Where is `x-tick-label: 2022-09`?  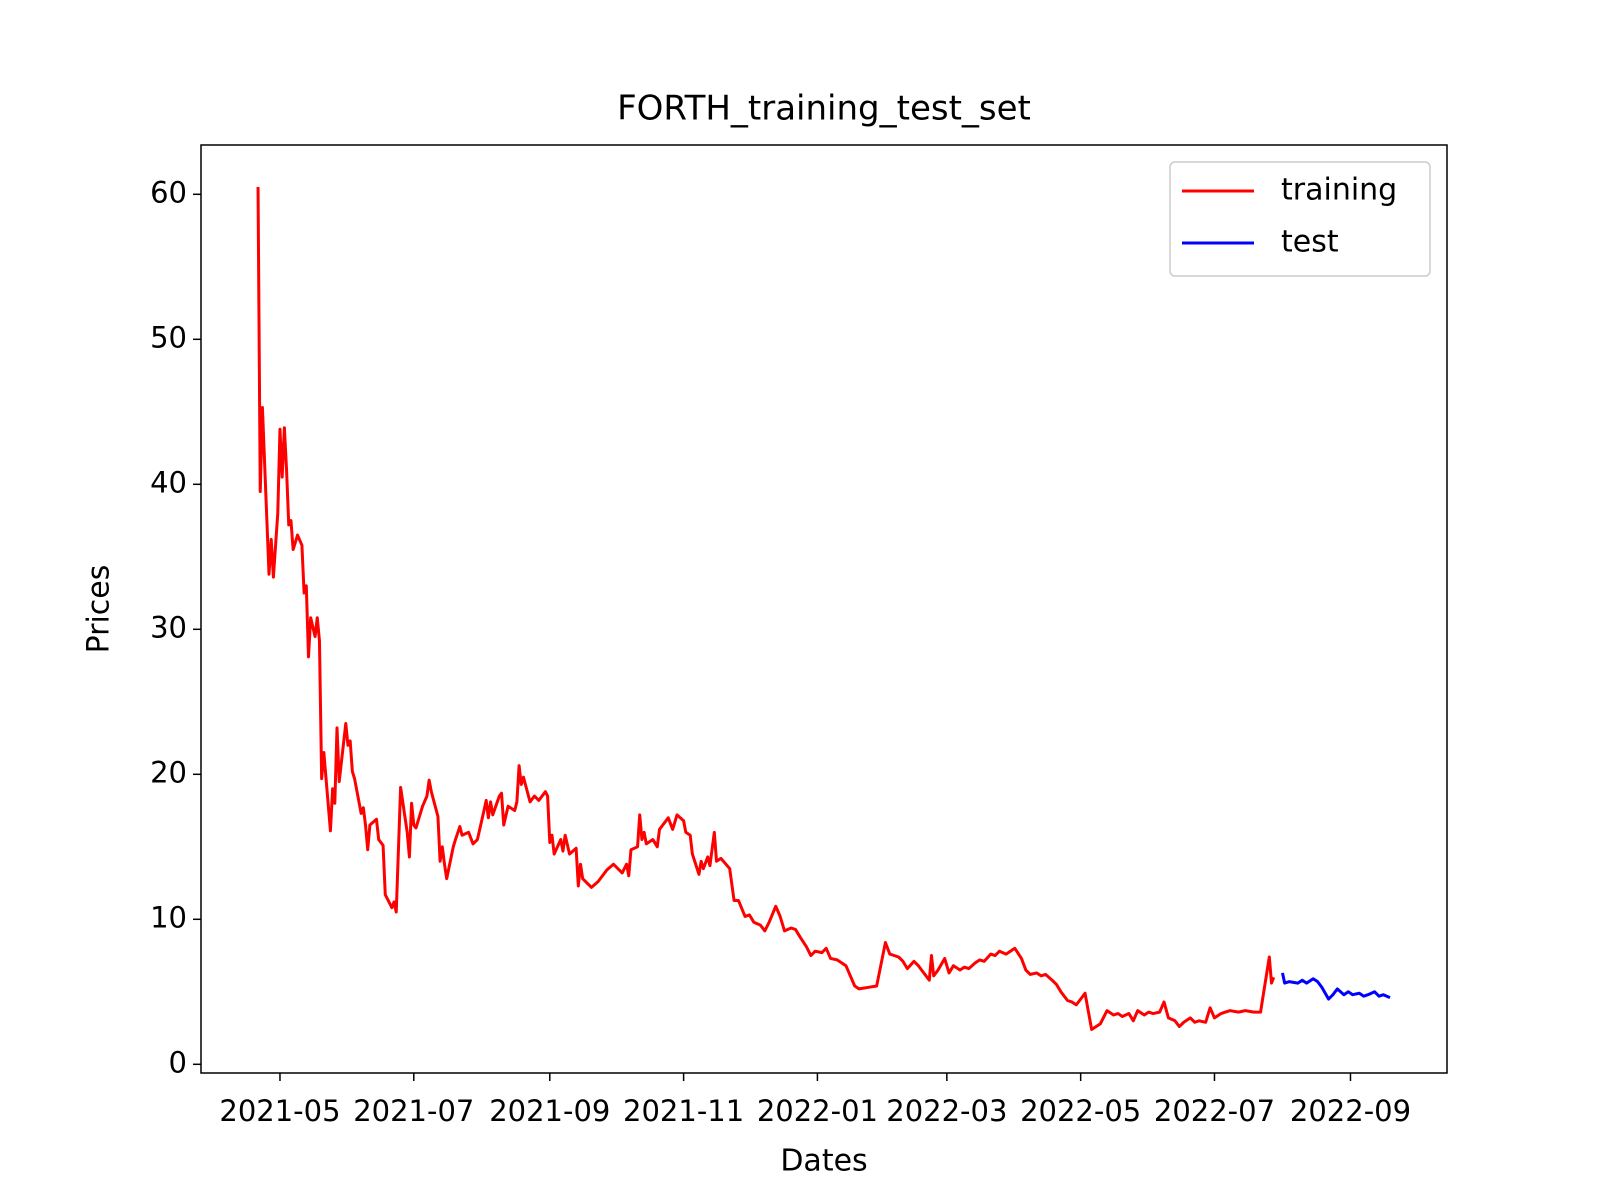 x-tick-label: 2022-09 is located at coordinates (1350, 1111).